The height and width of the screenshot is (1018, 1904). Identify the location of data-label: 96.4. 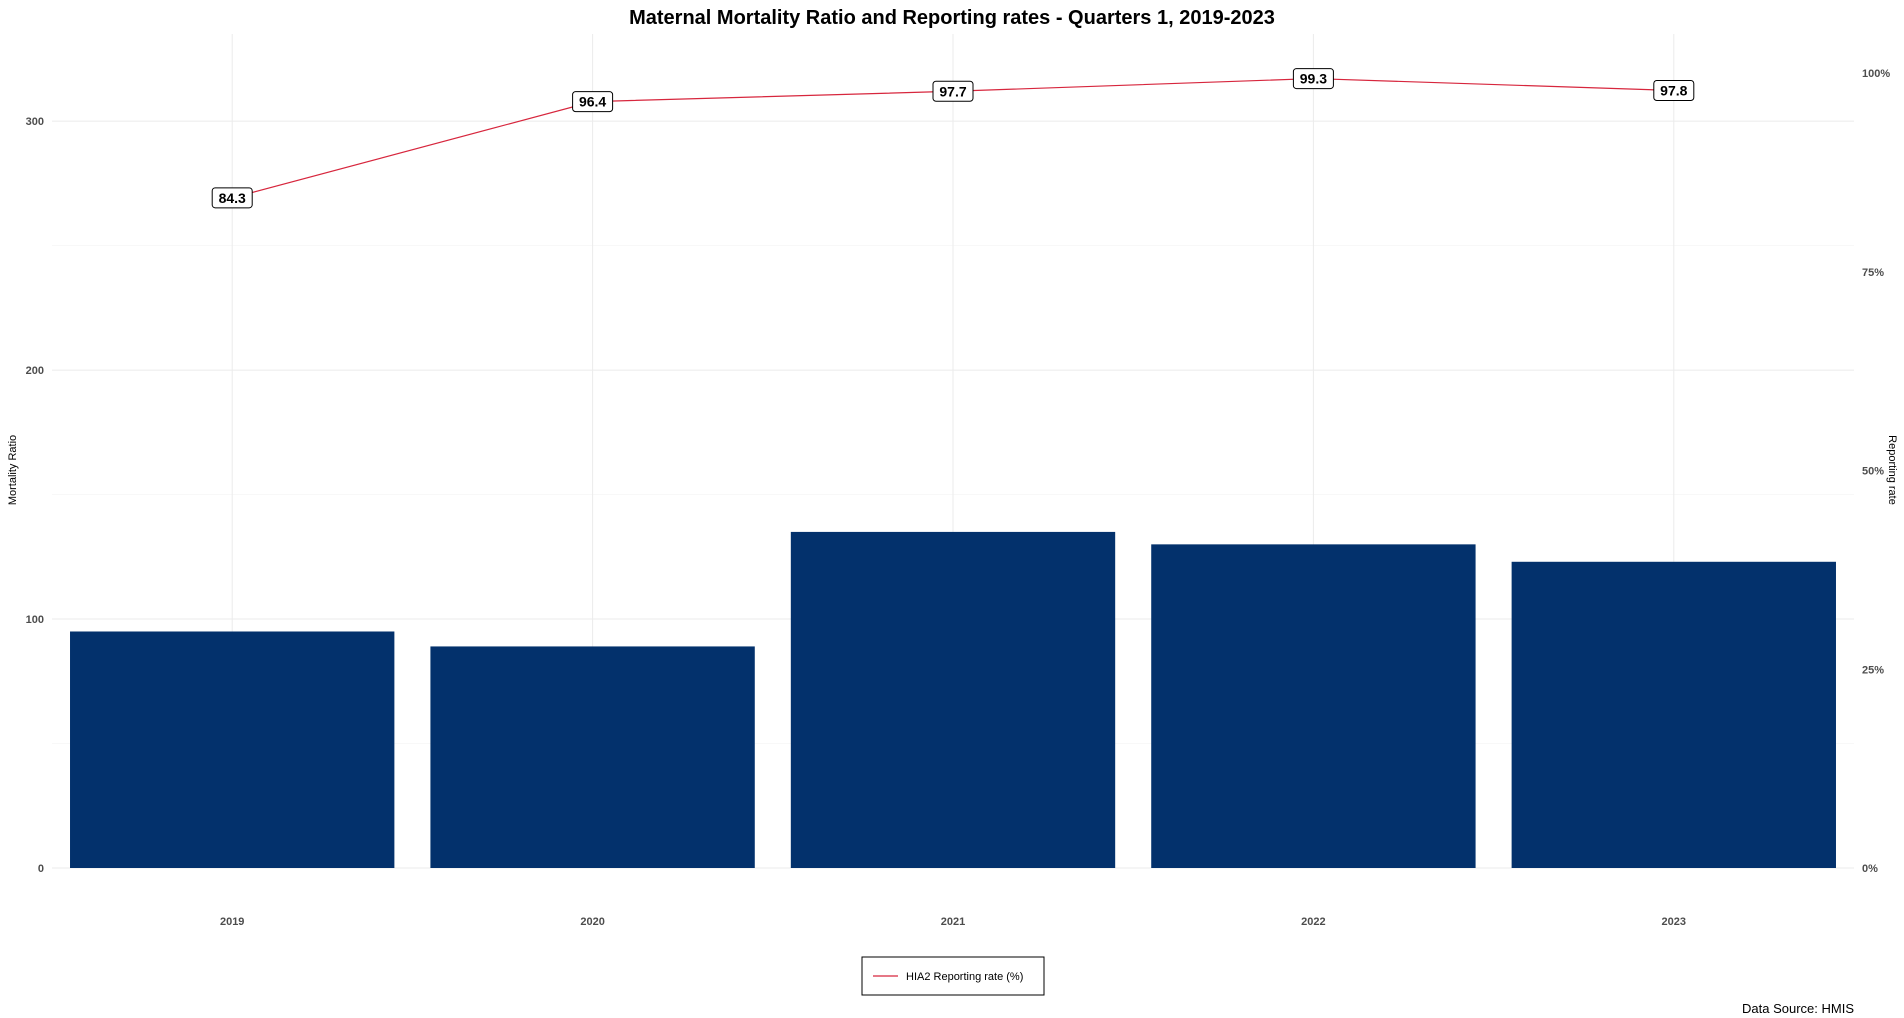
(592, 102).